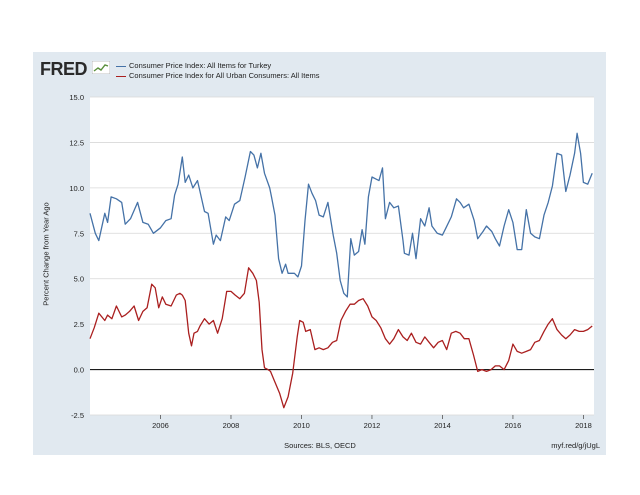 This screenshot has width=640, height=495. I want to click on fred-graph-icon, so click(101, 67).